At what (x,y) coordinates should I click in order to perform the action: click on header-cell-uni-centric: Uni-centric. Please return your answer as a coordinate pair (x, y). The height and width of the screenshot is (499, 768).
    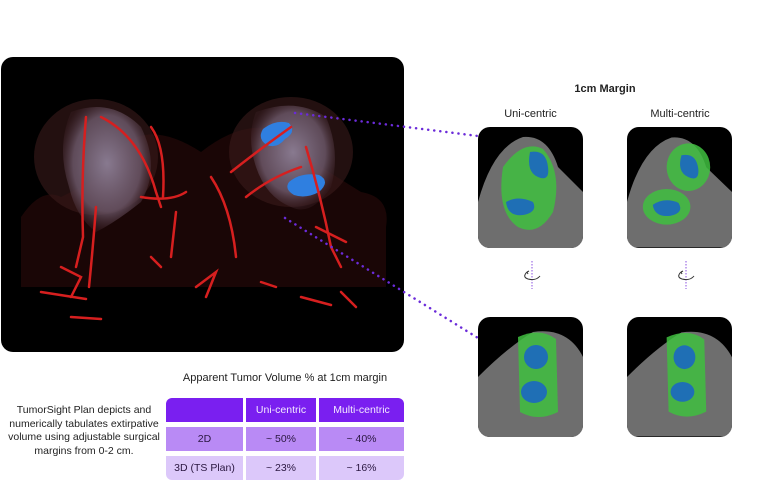
    Looking at the image, I should click on (281, 410).